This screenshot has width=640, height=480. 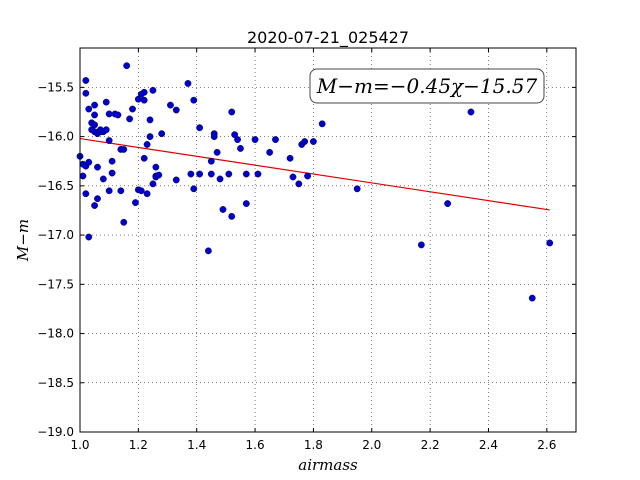 I want to click on x-tick-label: 1.6, so click(x=255, y=445).